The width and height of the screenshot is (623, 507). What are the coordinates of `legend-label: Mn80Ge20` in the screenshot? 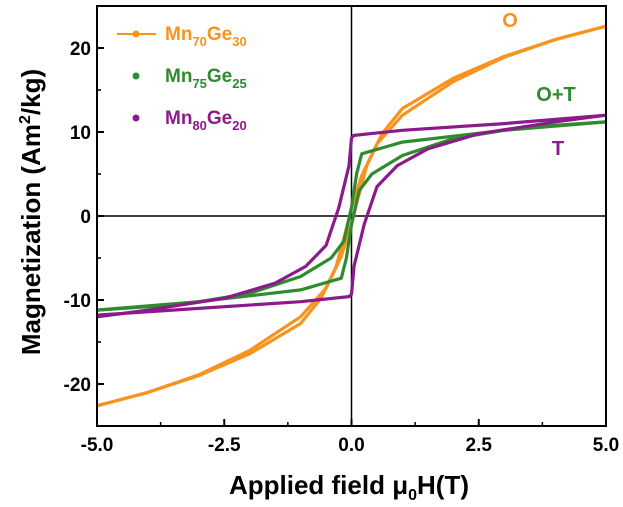 It's located at (206, 120).